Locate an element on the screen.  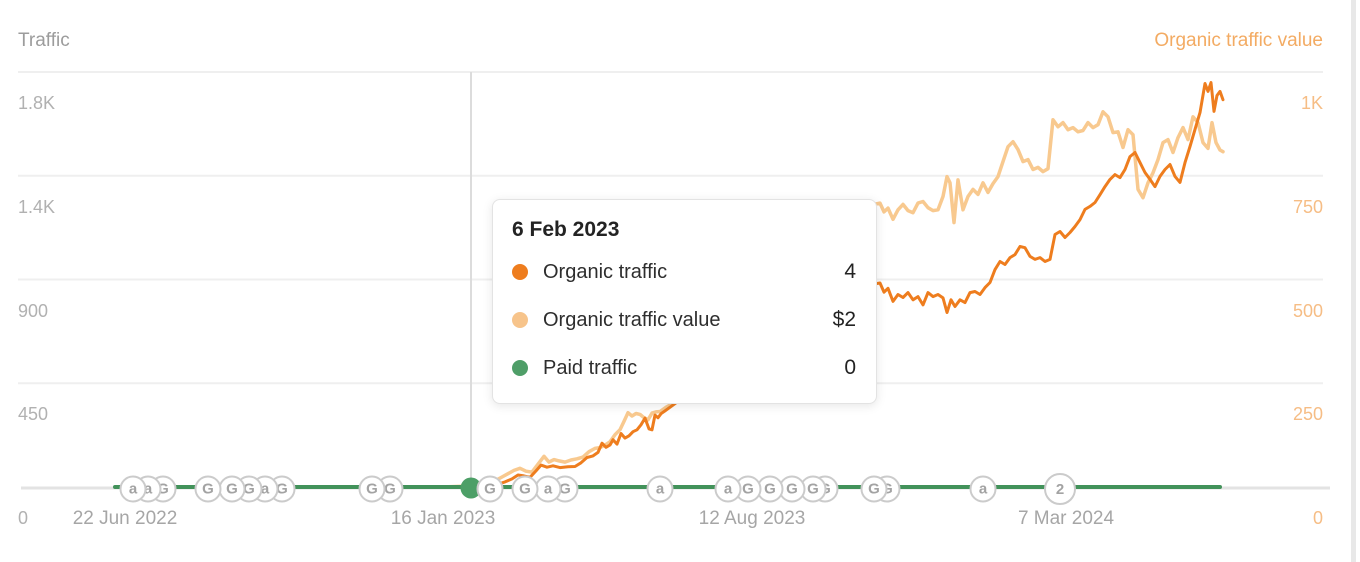
tooltip-value: 4 is located at coordinates (850, 271).